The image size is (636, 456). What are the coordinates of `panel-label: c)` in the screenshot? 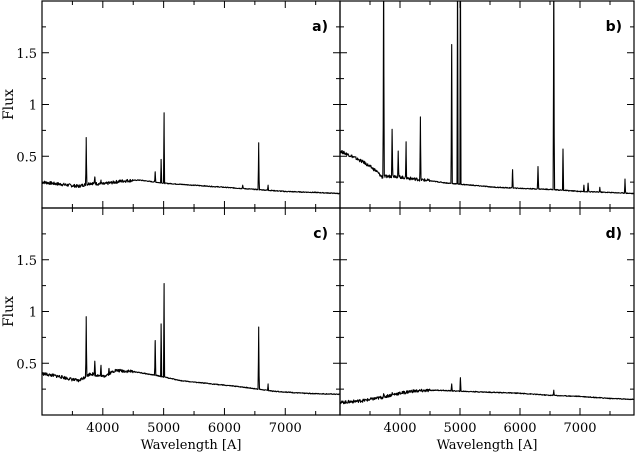 It's located at (320, 234).